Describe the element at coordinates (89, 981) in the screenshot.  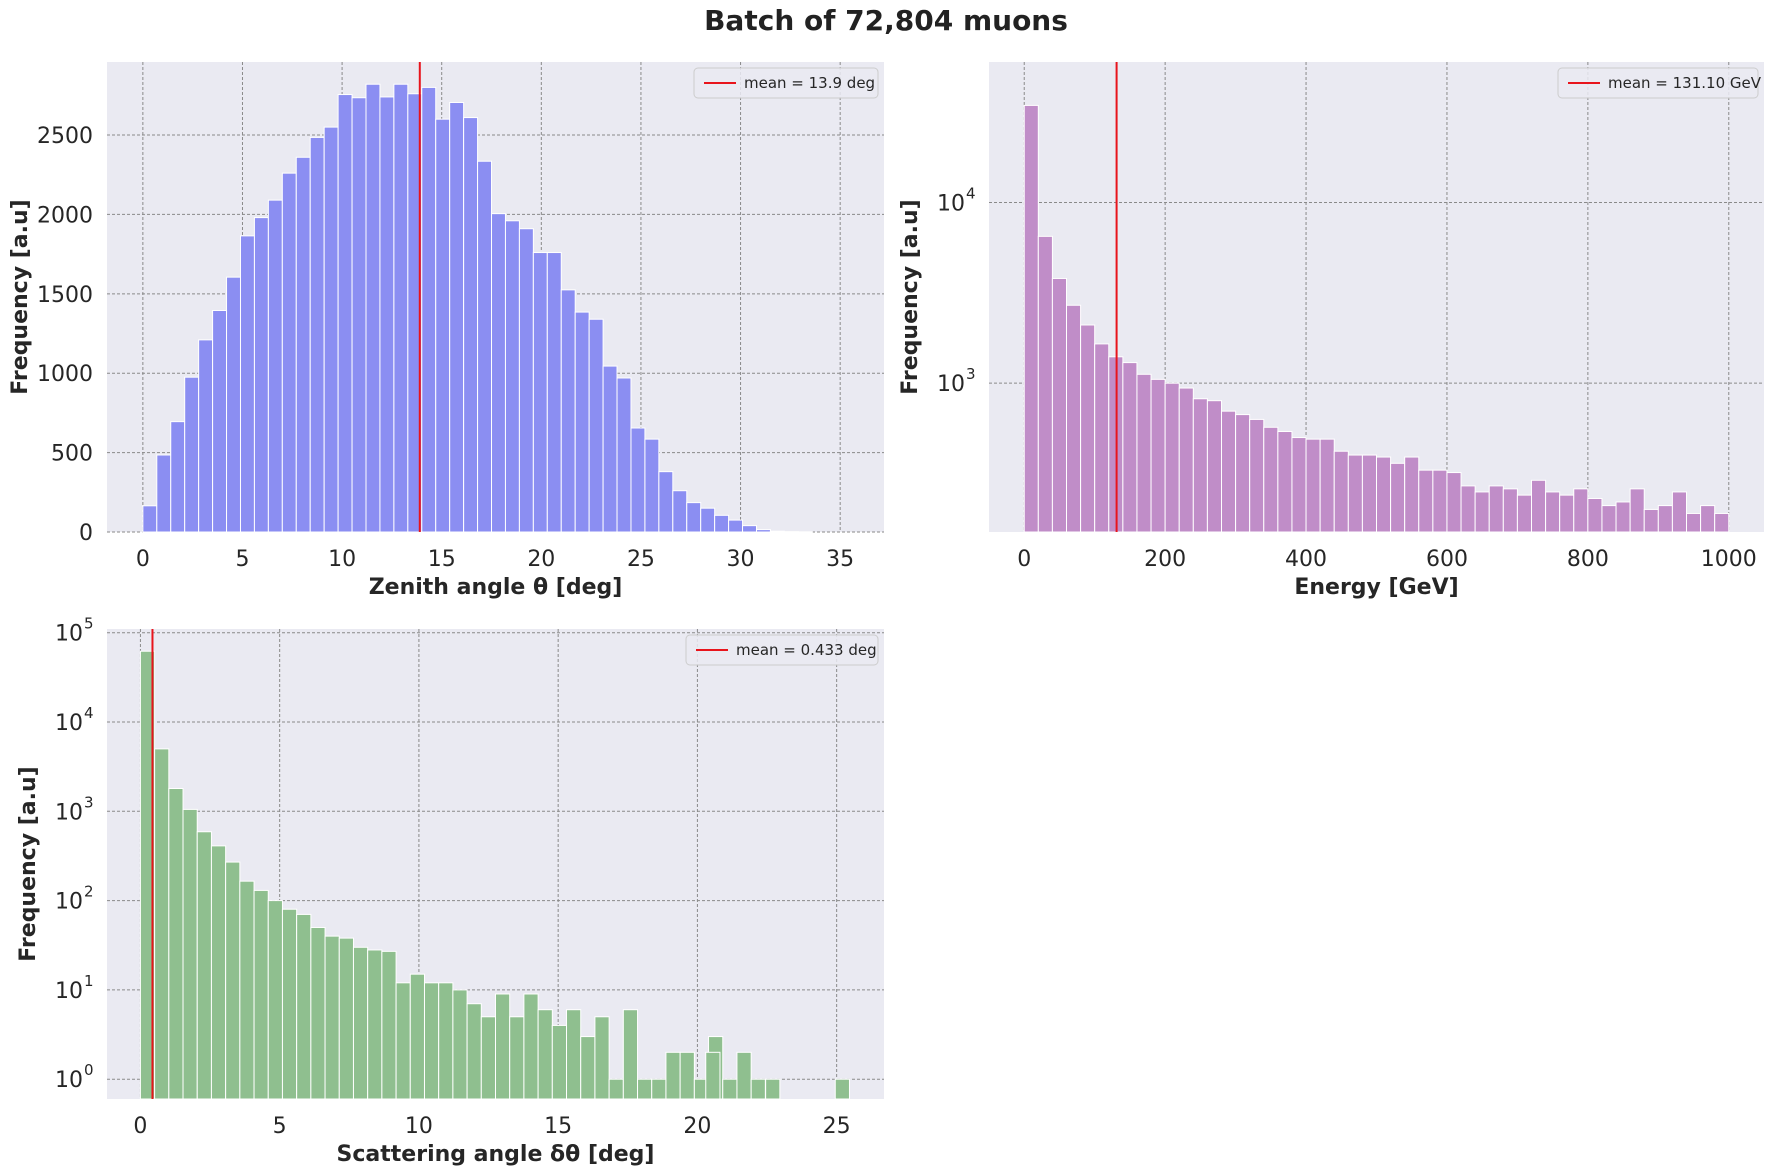
I see `y-tick-exponent: 1` at that location.